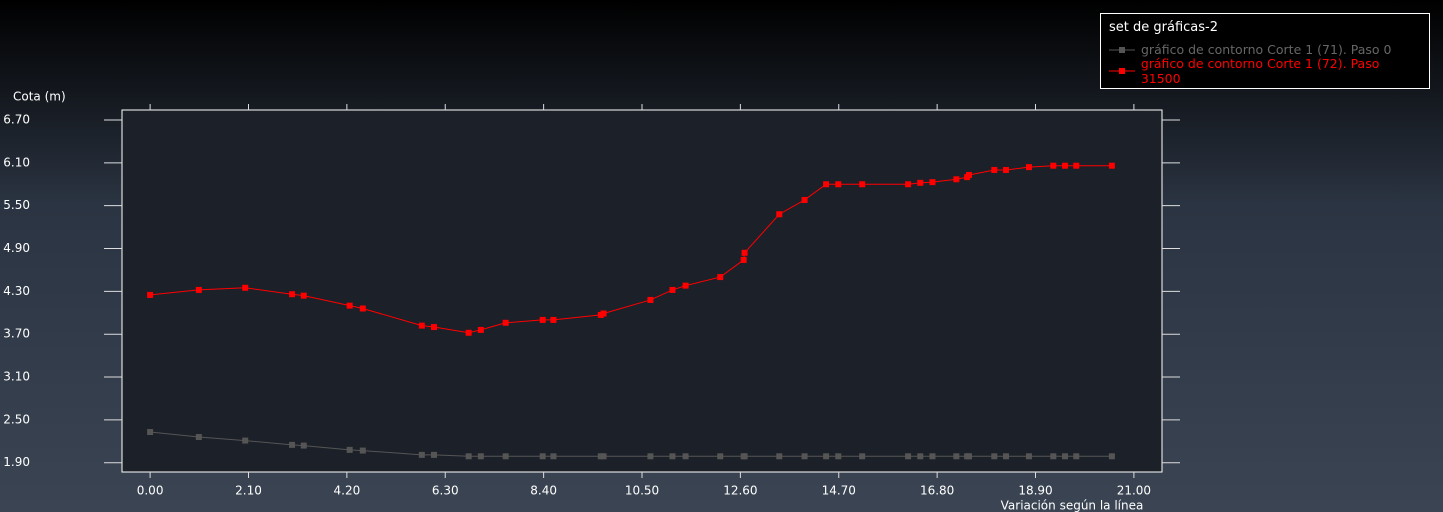 Image resolution: width=1443 pixels, height=512 pixels. What do you see at coordinates (16, 248) in the screenshot?
I see `y-tick-label: 4.90` at bounding box center [16, 248].